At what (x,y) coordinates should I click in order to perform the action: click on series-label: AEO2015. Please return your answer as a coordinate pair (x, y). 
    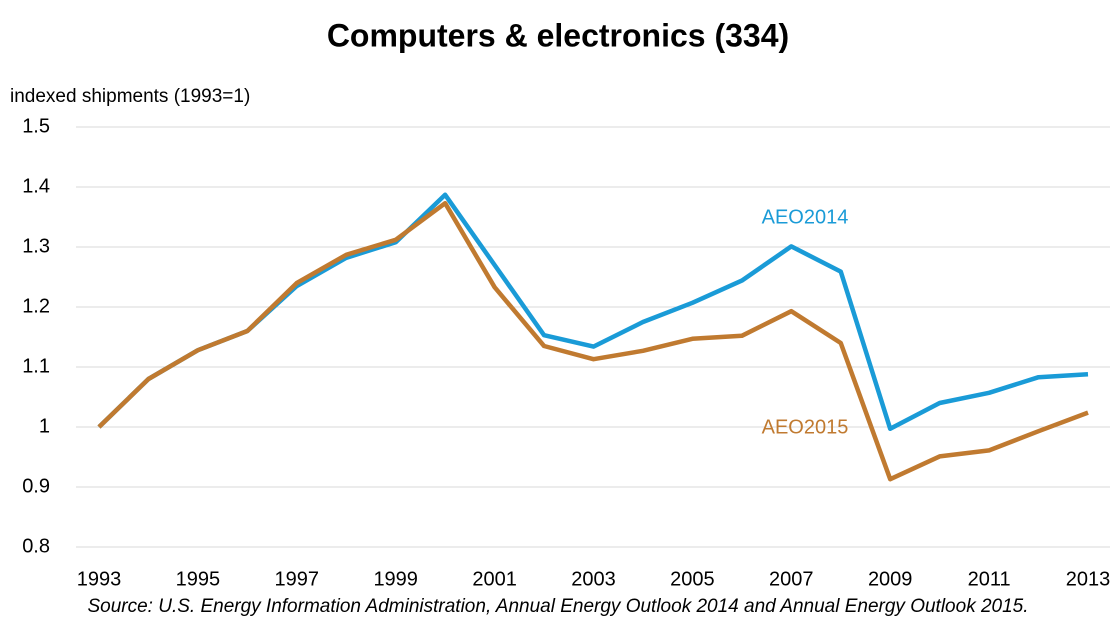
    Looking at the image, I should click on (805, 427).